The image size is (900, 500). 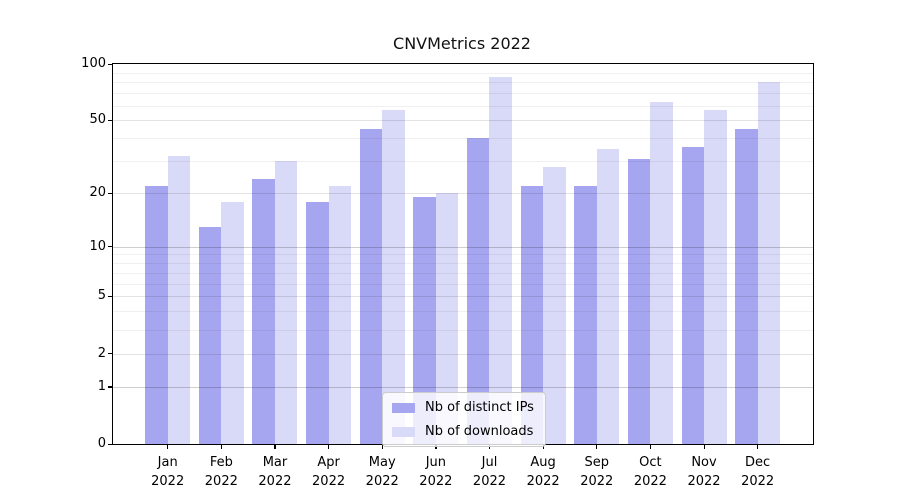 I want to click on x-tick-label: Jul 2022, so click(x=489, y=472).